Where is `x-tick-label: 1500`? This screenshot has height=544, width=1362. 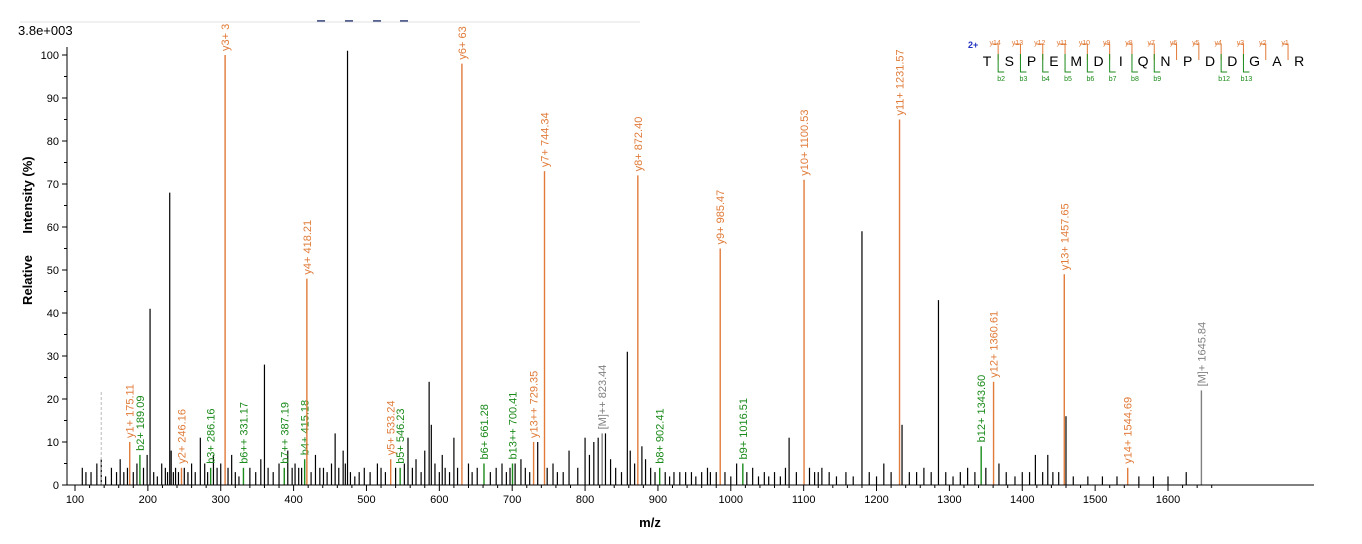
x-tick-label: 1500 is located at coordinates (1095, 500).